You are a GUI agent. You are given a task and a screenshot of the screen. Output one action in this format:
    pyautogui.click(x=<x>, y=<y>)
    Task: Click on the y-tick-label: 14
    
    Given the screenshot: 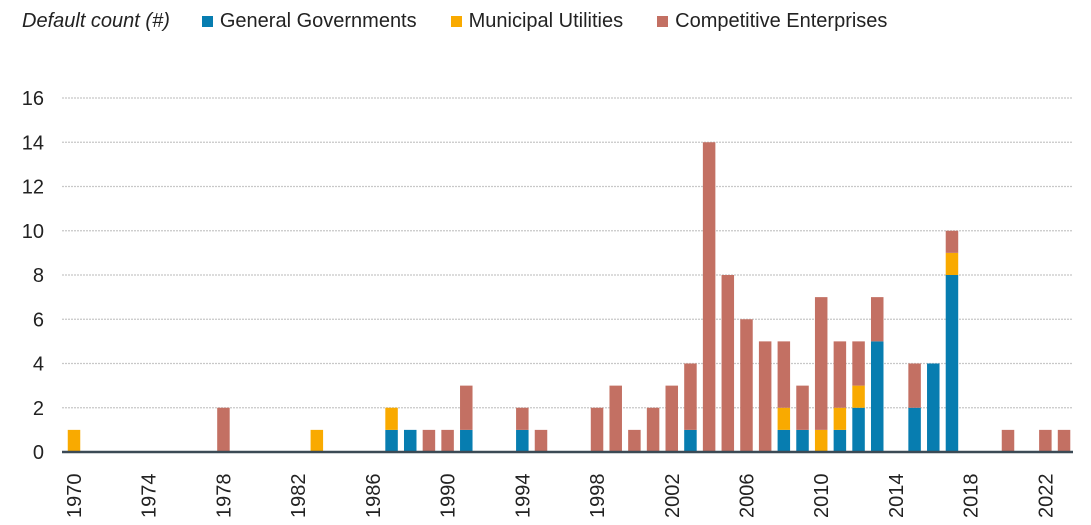 What is the action you would take?
    pyautogui.click(x=33, y=143)
    